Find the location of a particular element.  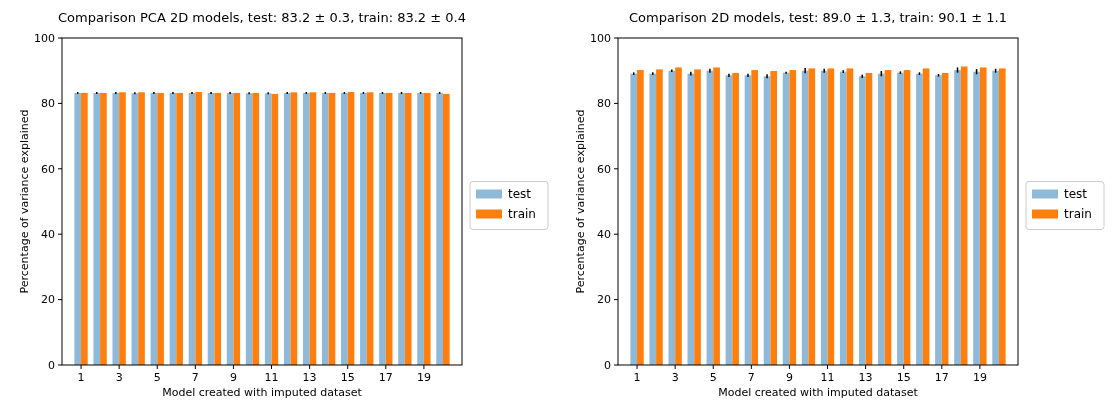

chart-title: Comparison PCA 2D models, test: 83.2 ± 0.3, train: 83.2 ± 0.4 is located at coordinates (262, 17).